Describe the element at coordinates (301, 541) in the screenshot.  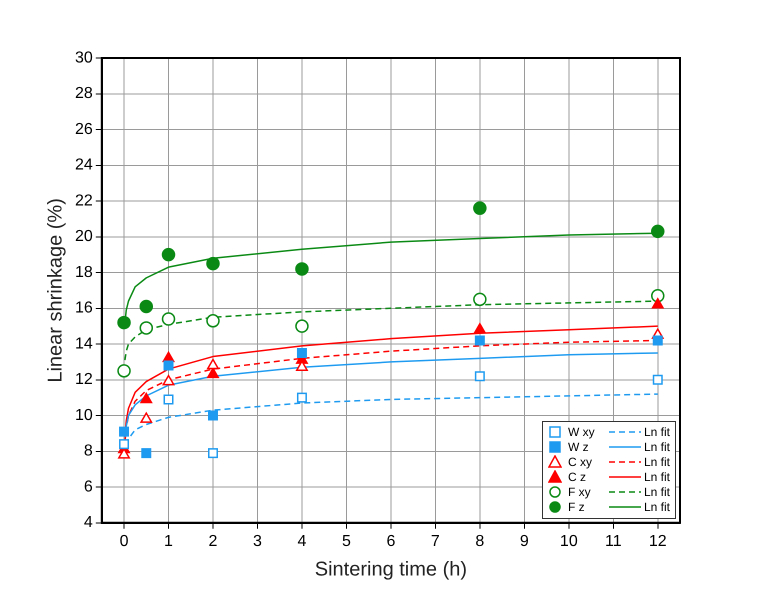
I see `x-tick-label: 4` at that location.